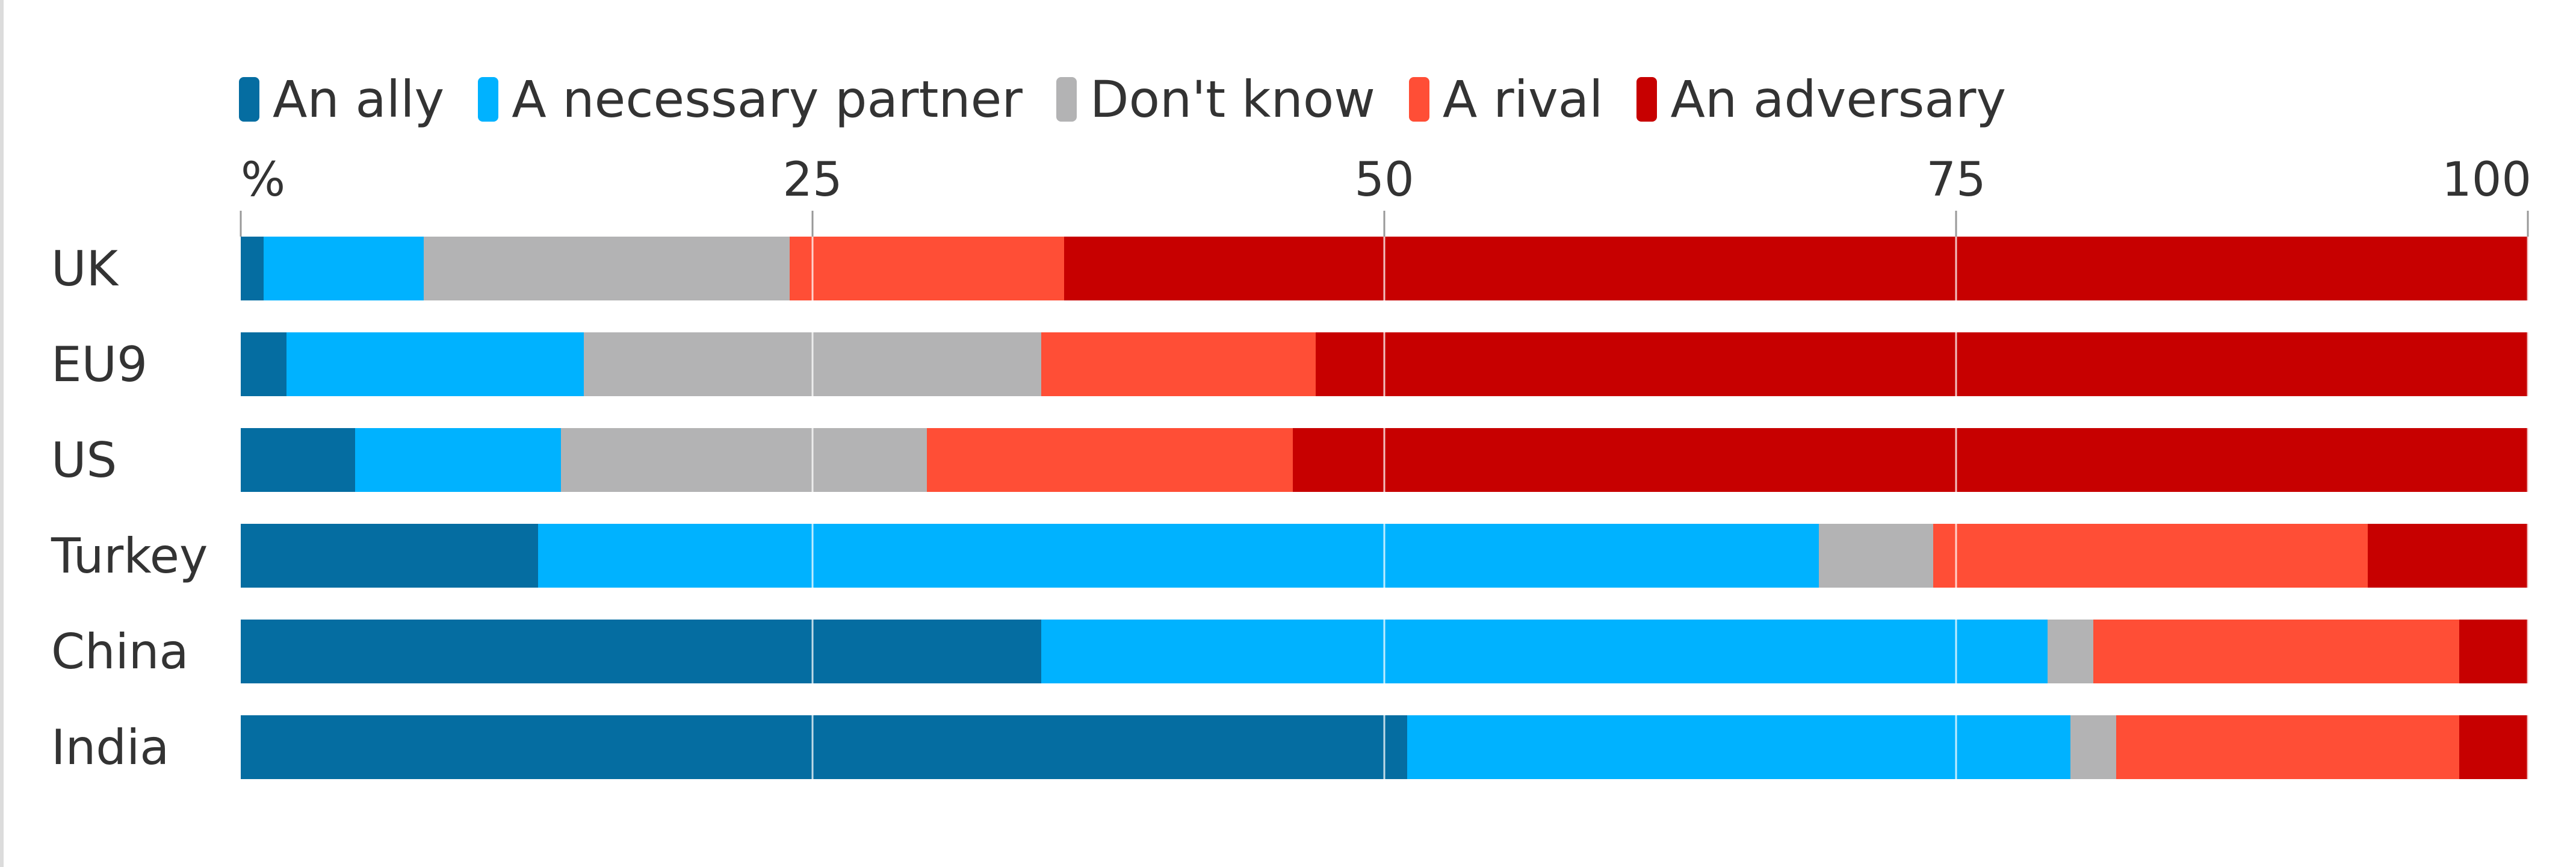 The image size is (2576, 867). What do you see at coordinates (1215, 99) in the screenshot?
I see `legend-item-dont-know: Don't know` at bounding box center [1215, 99].